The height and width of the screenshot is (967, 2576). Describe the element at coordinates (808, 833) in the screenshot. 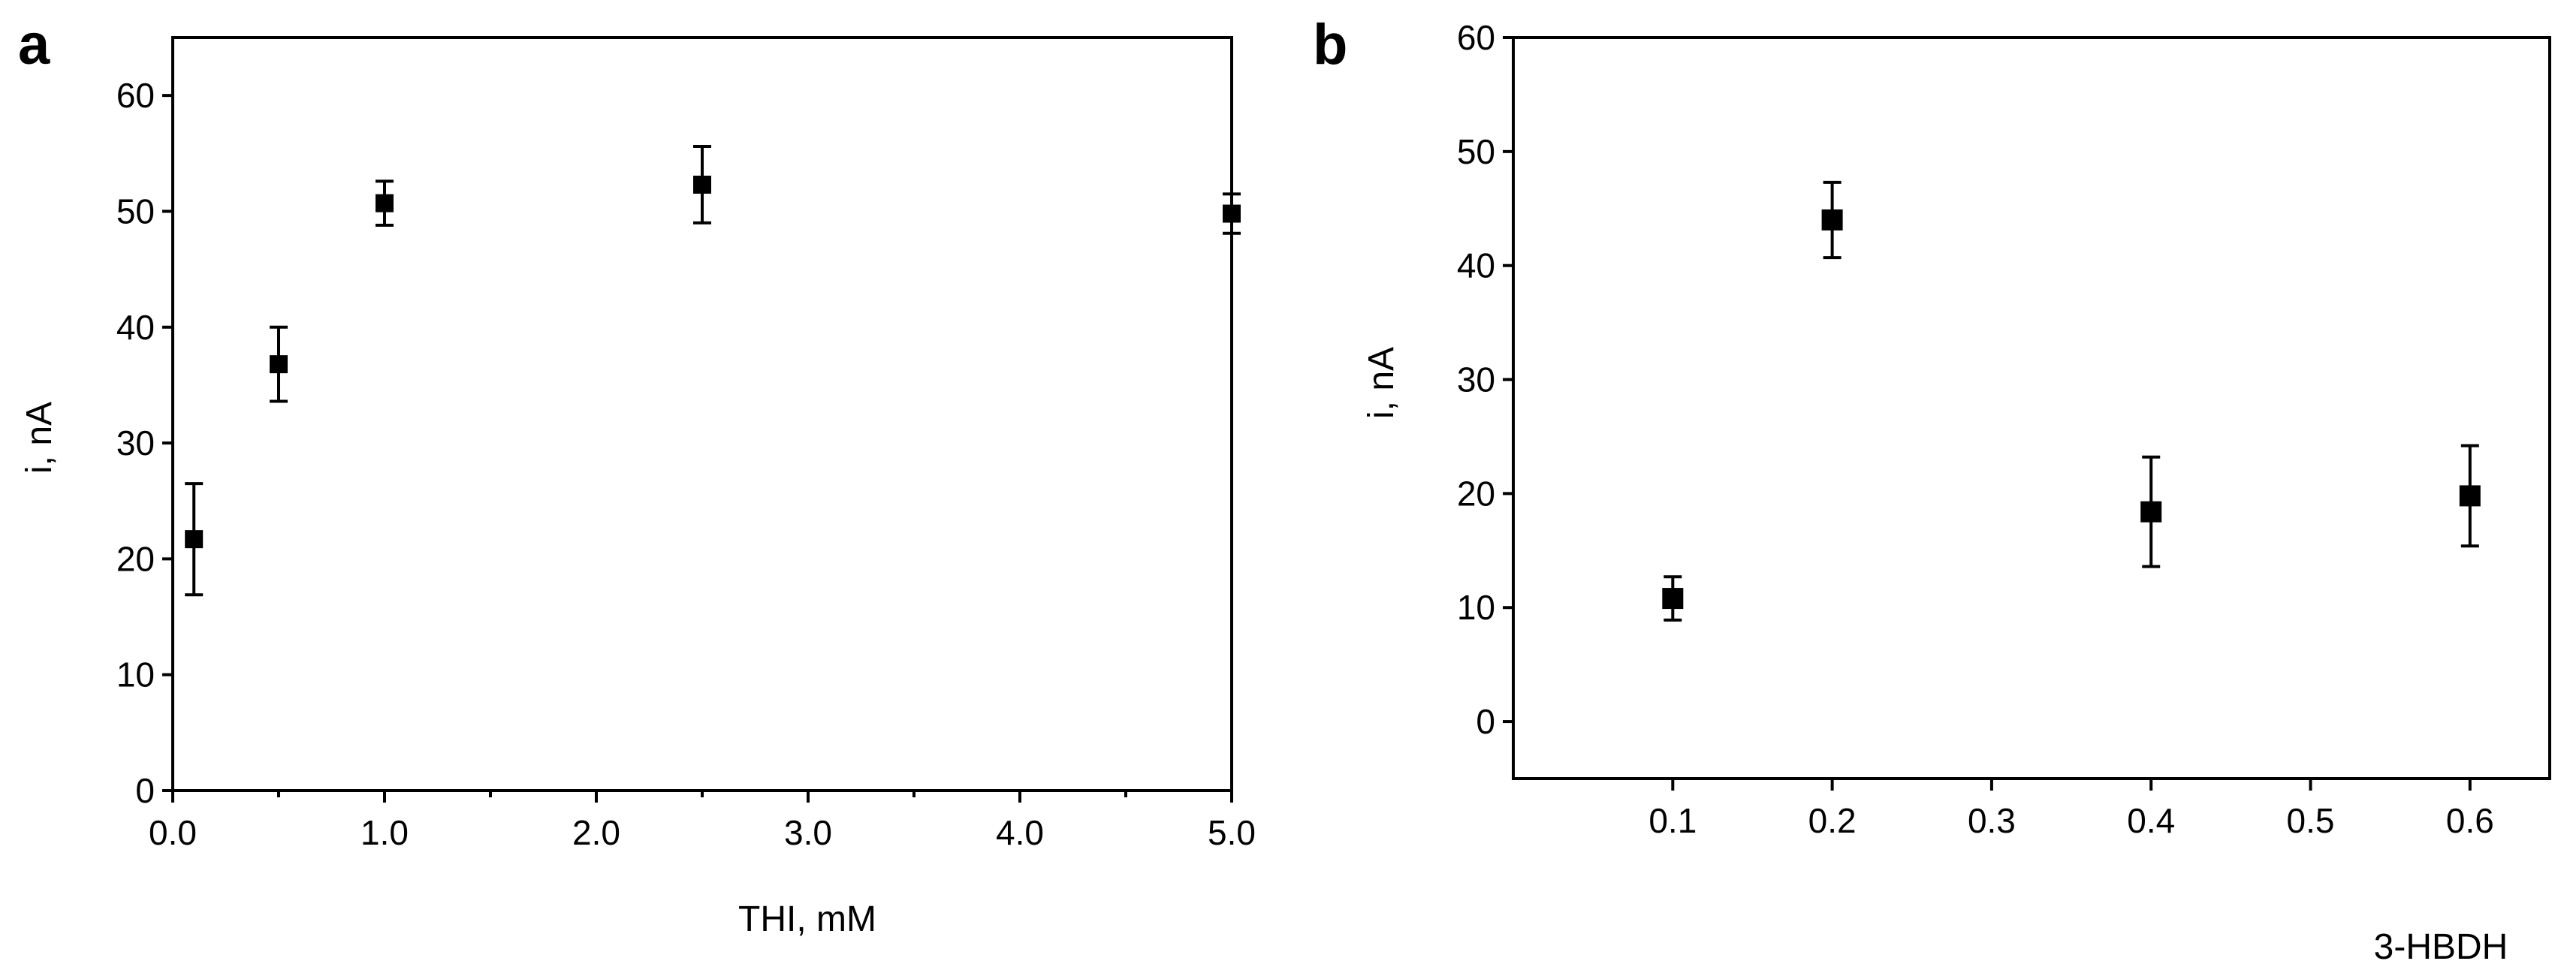

I see `x-tick-label: 3.0` at that location.